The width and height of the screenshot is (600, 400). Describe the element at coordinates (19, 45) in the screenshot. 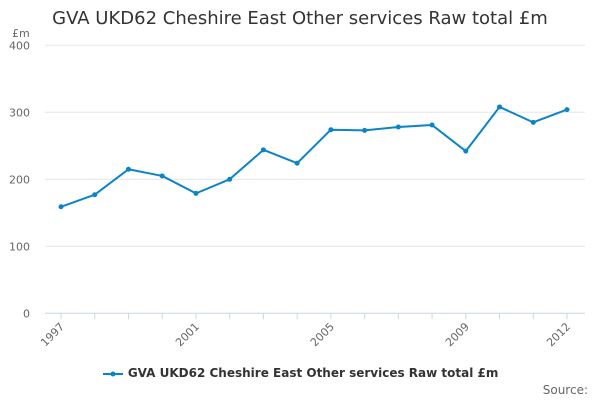

I see `y-tick-label: 400` at that location.